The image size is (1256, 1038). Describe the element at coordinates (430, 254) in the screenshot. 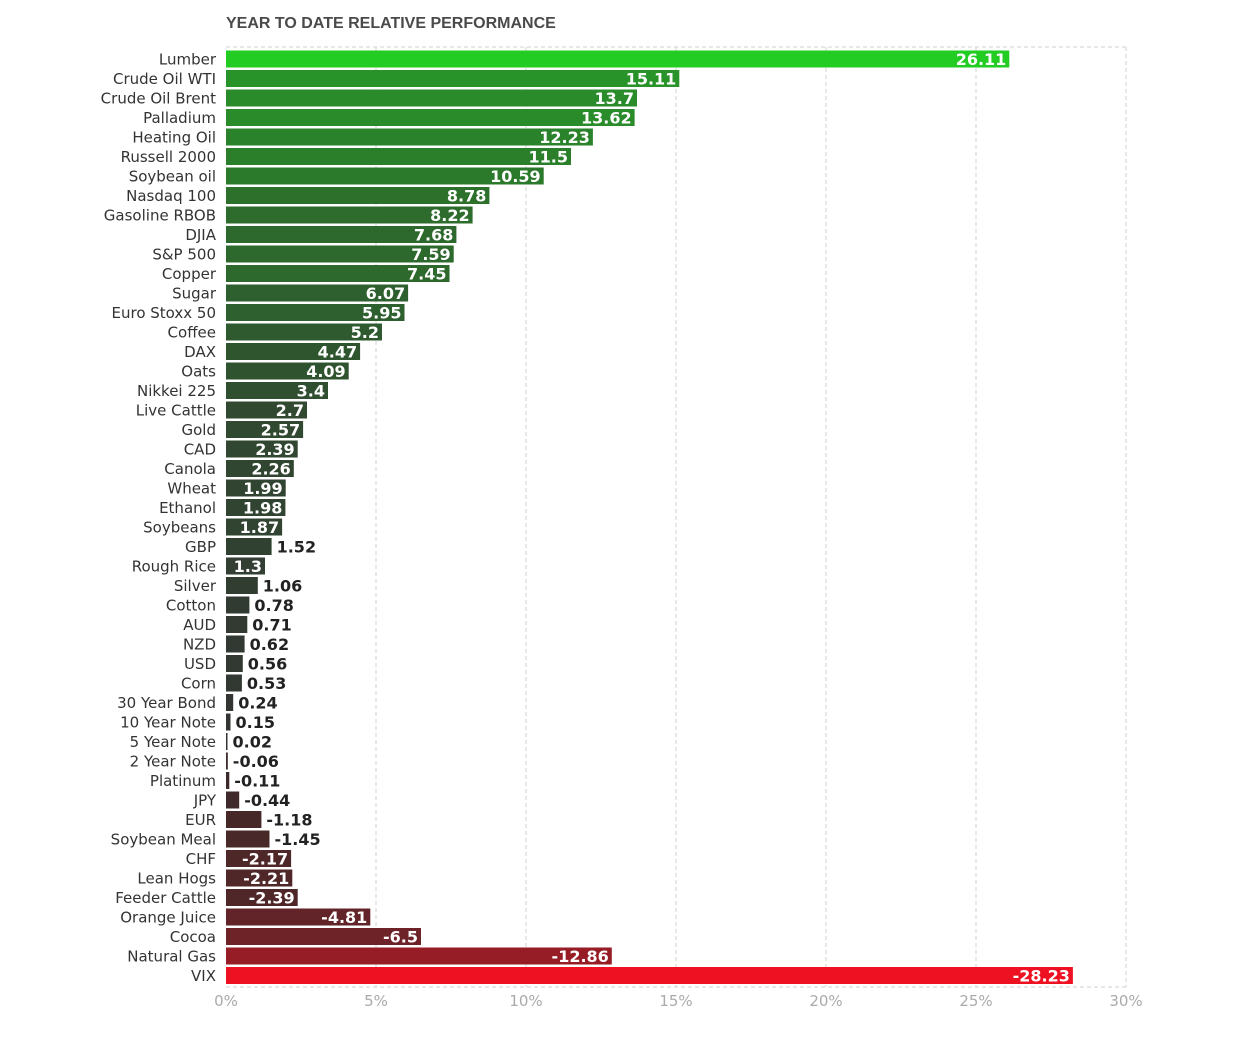

I see `data-label: 7.59` at that location.